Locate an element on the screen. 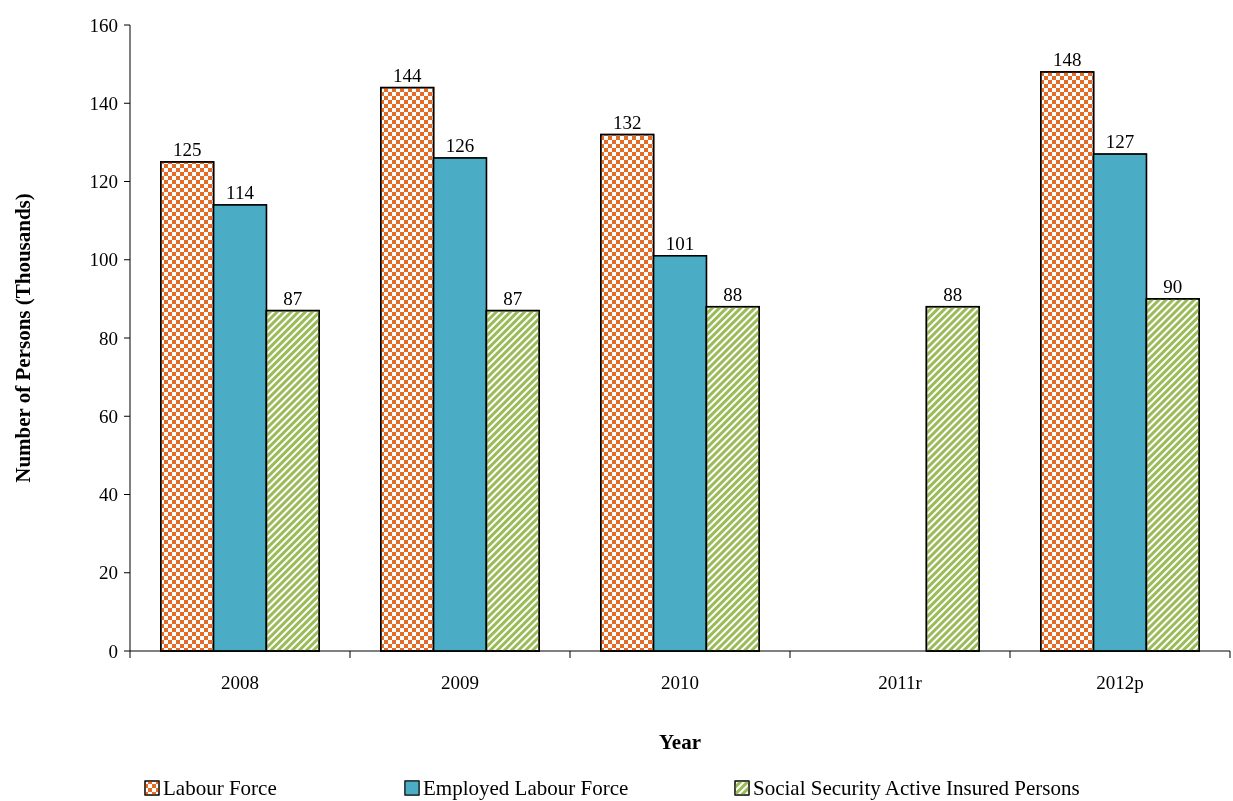  data-label: 127 is located at coordinates (1120, 142).